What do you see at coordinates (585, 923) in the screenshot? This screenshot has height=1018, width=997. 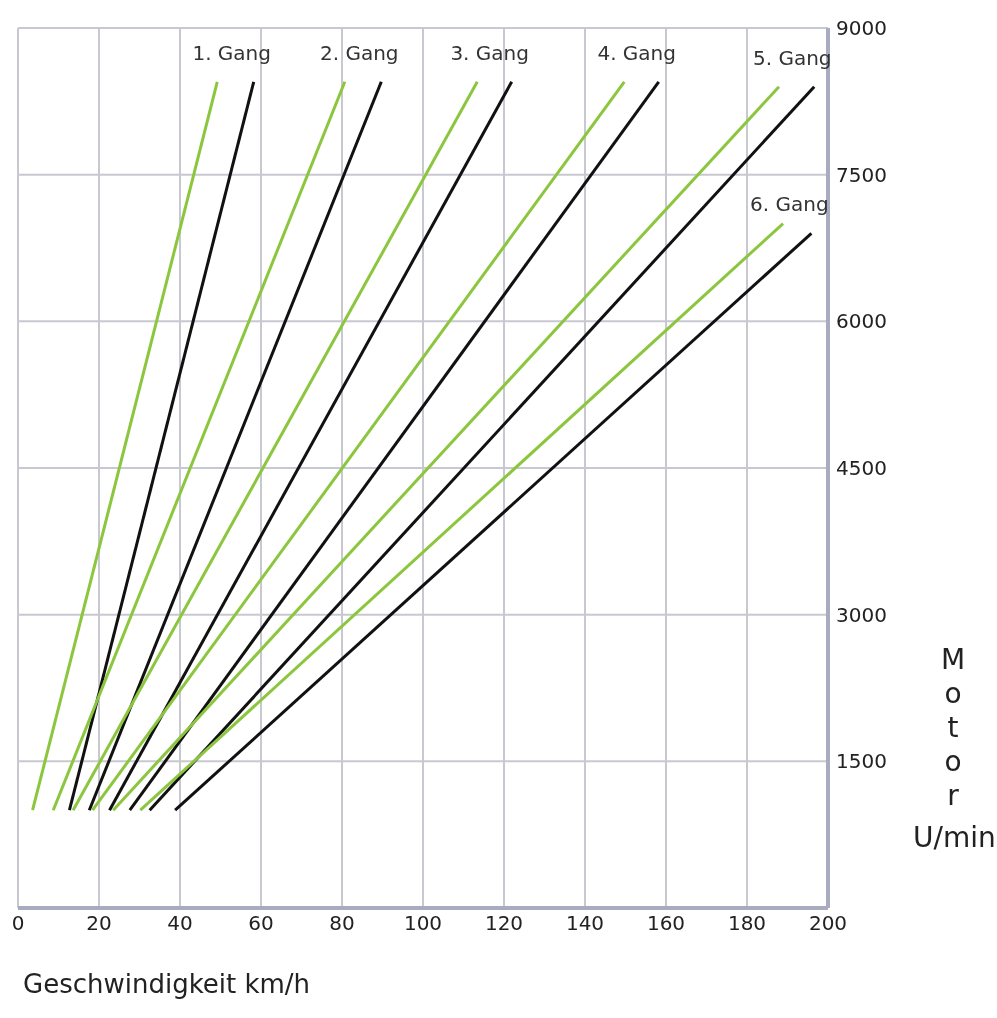 I see `x-tick-label: 140` at bounding box center [585, 923].